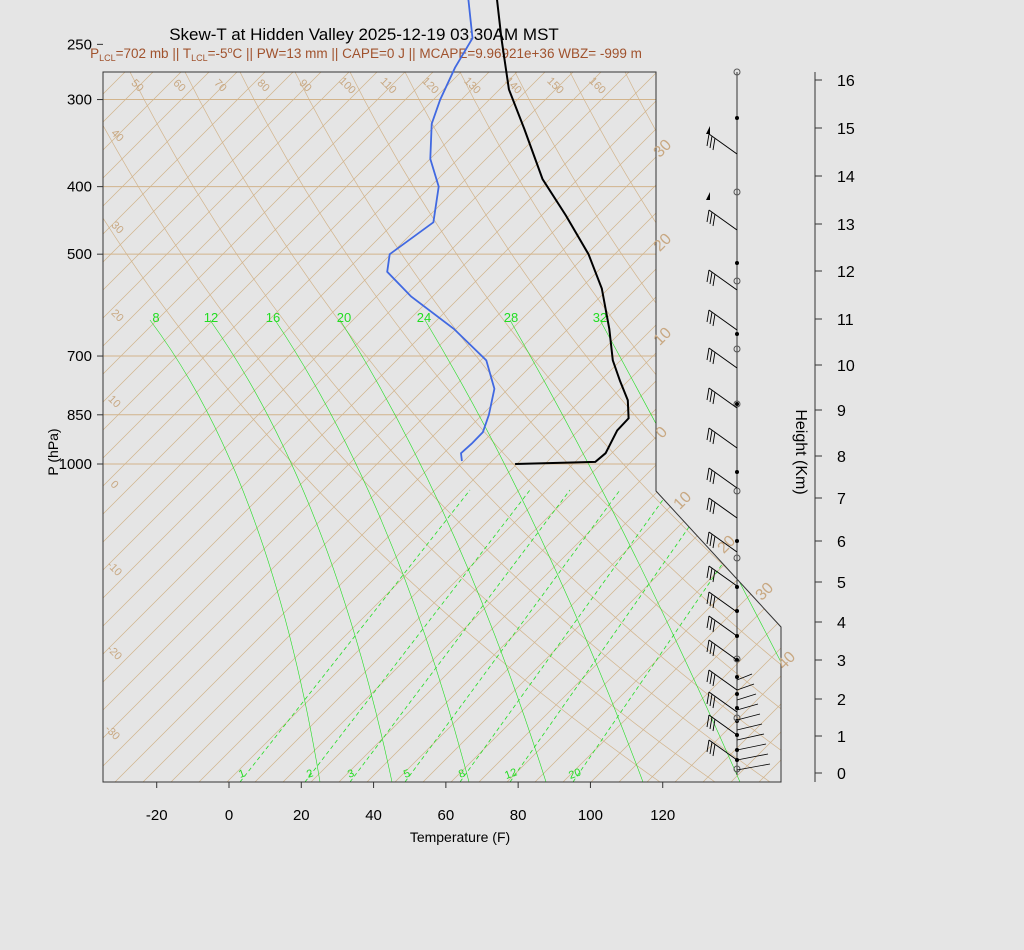 The width and height of the screenshot is (1024, 950). What do you see at coordinates (157, 815) in the screenshot?
I see `x-tick-label: -20` at bounding box center [157, 815].